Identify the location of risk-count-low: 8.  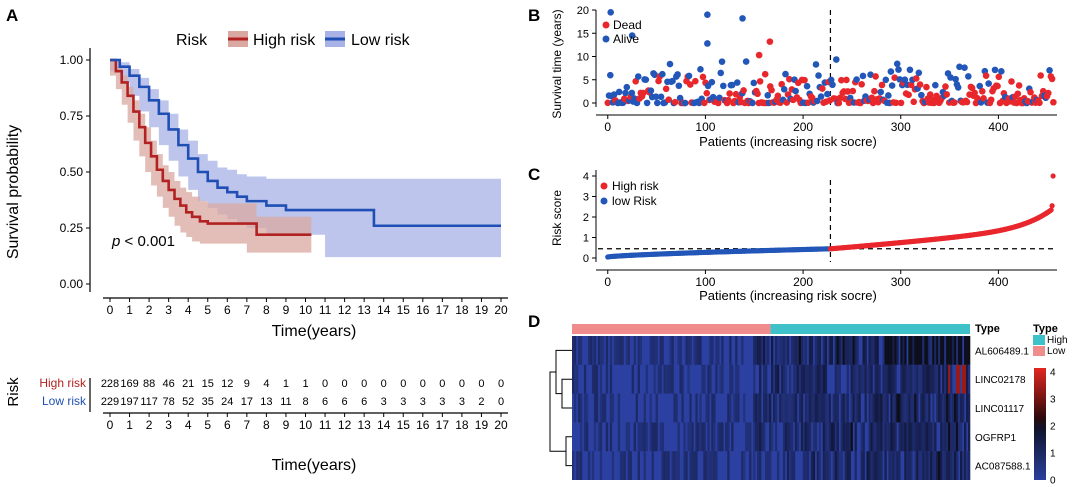
(305, 402).